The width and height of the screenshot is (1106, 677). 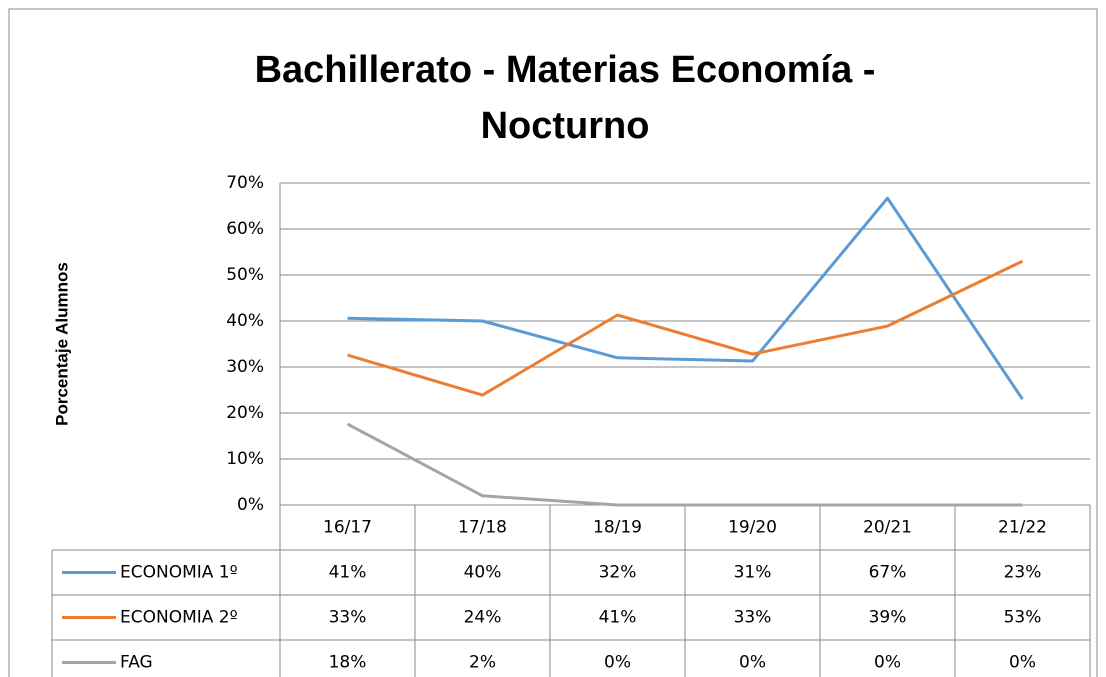 What do you see at coordinates (136, 663) in the screenshot?
I see `legend-label: FAG` at bounding box center [136, 663].